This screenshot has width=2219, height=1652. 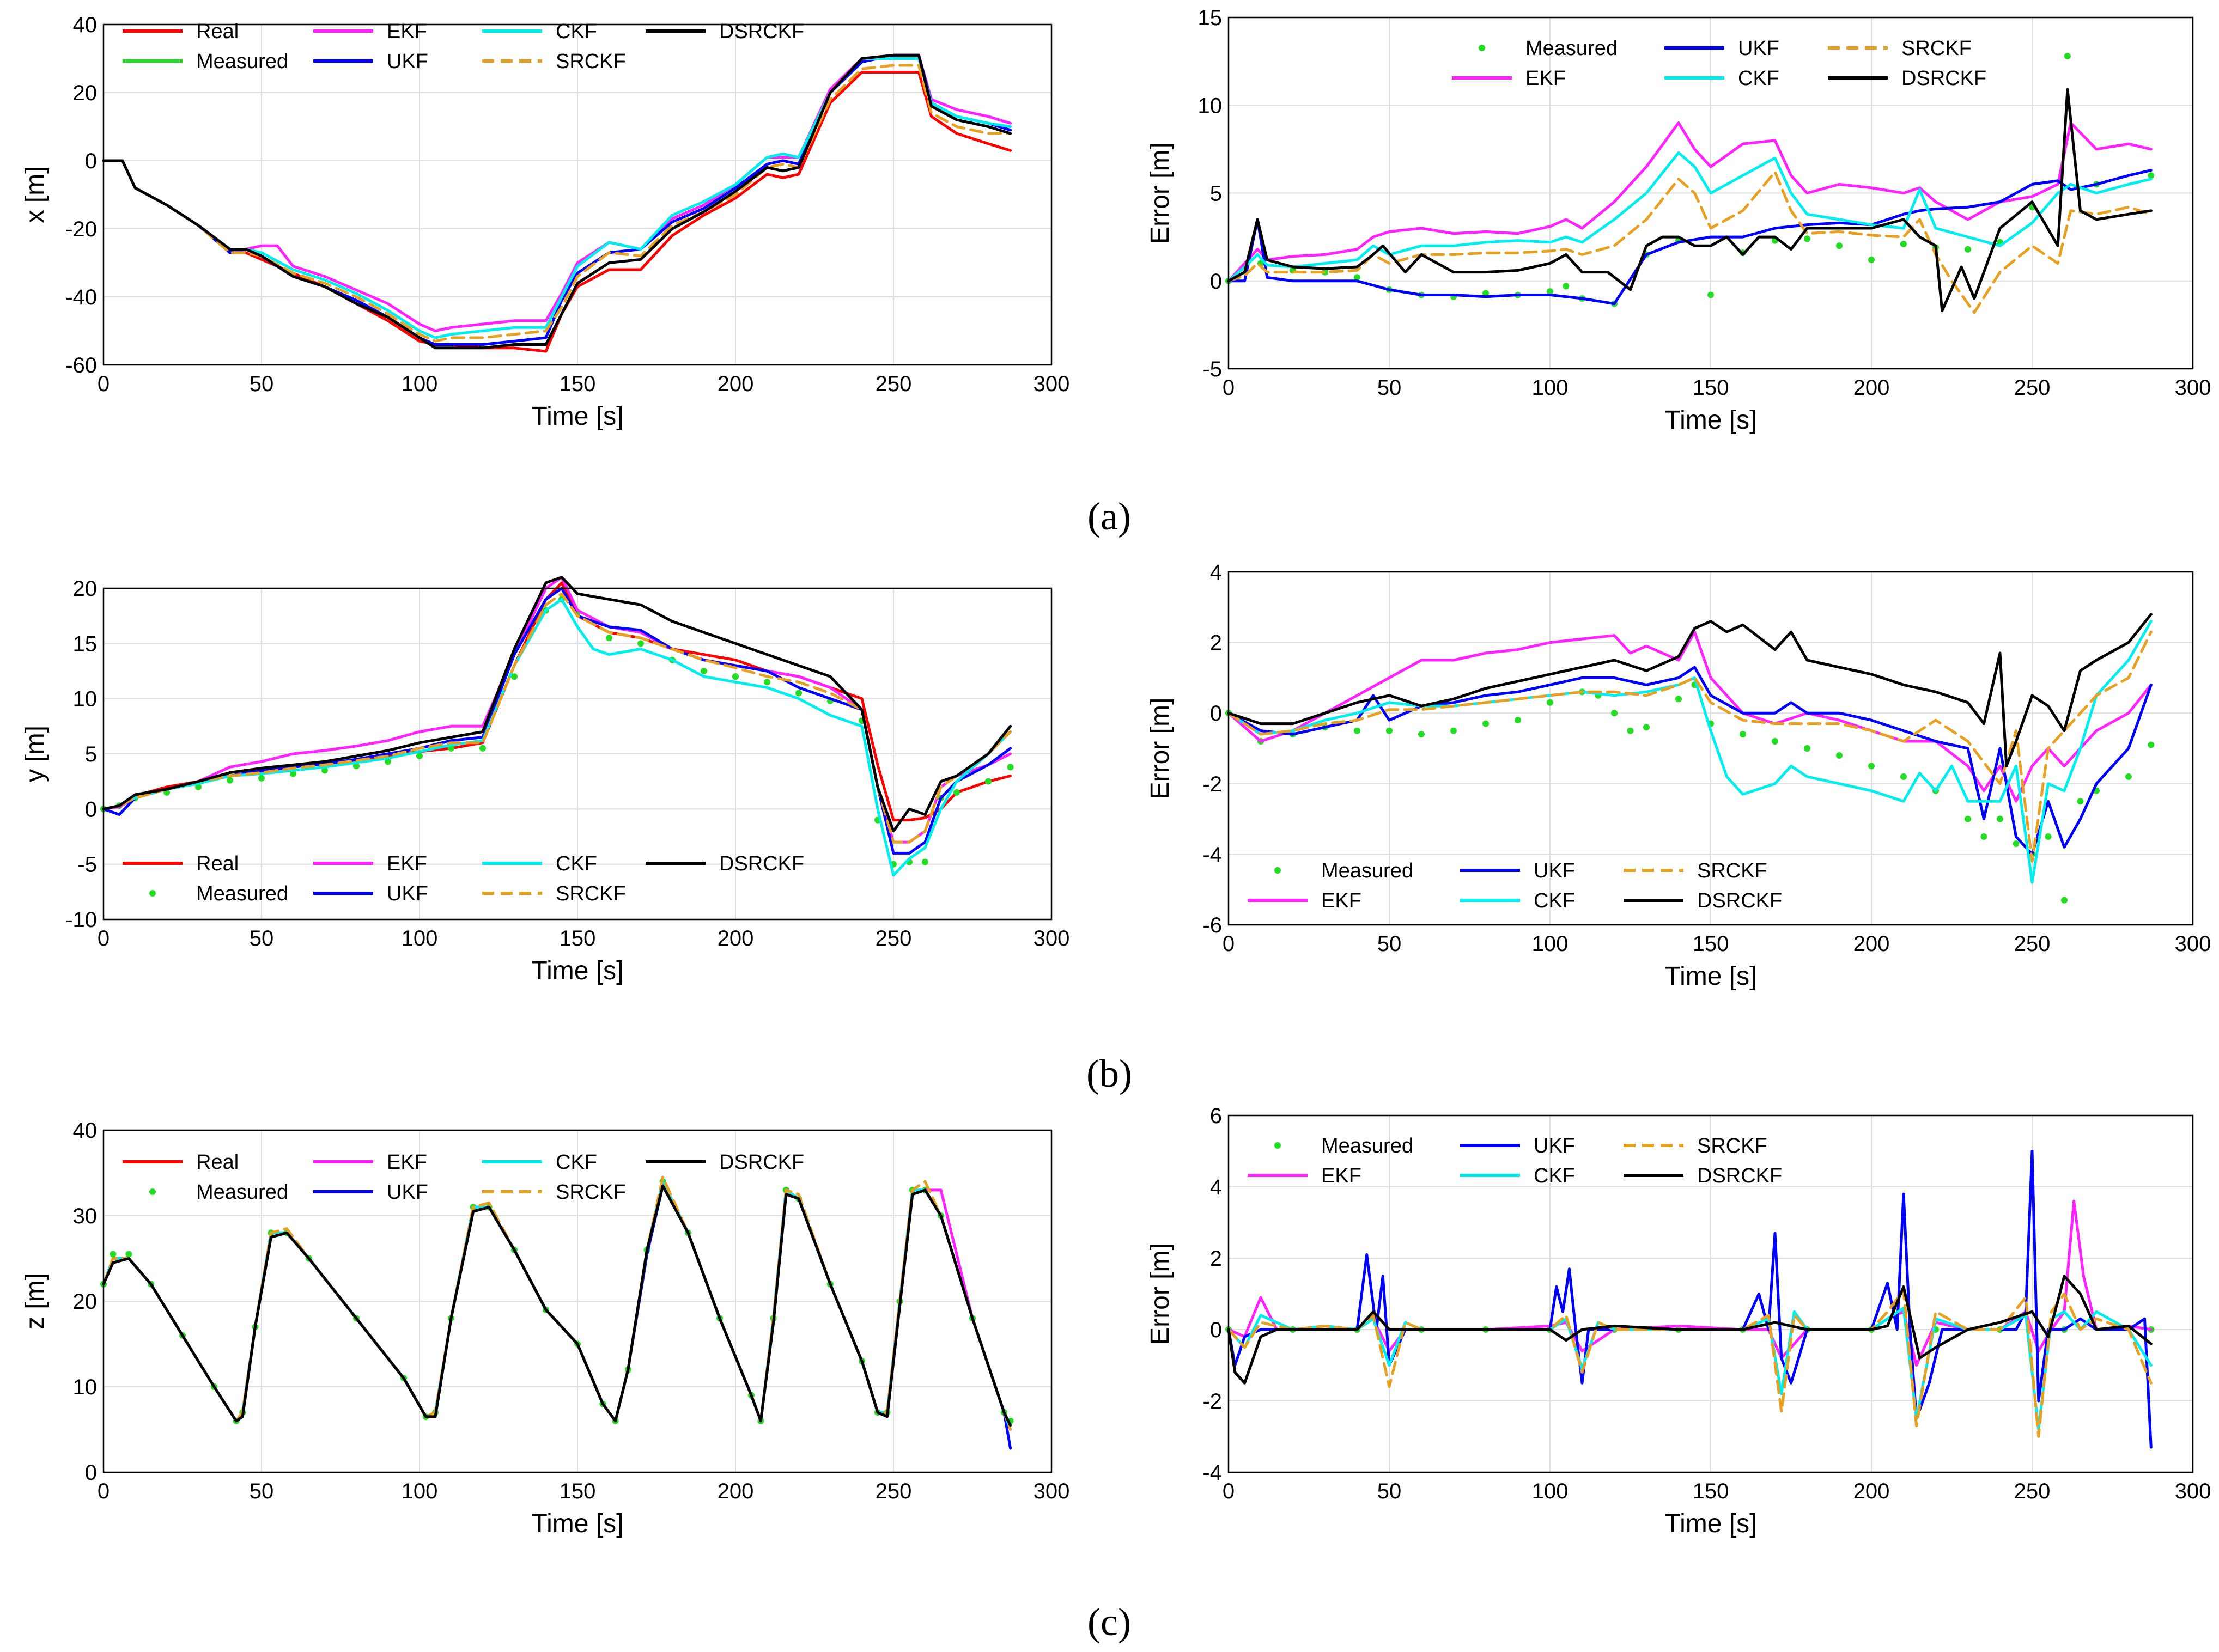 I want to click on legend-label: DSRCKF, so click(x=1739, y=900).